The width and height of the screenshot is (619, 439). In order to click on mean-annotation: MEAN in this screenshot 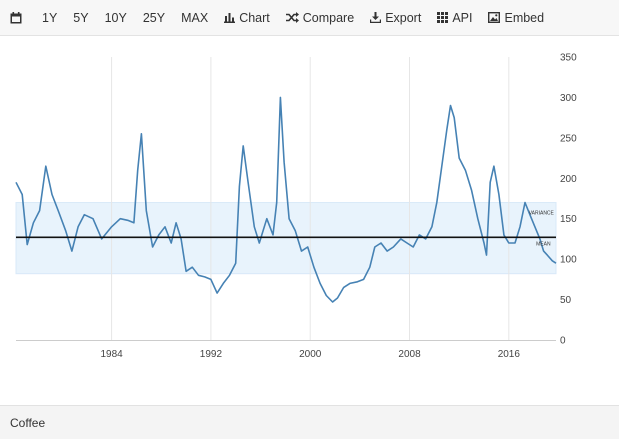, I will do `click(543, 244)`.